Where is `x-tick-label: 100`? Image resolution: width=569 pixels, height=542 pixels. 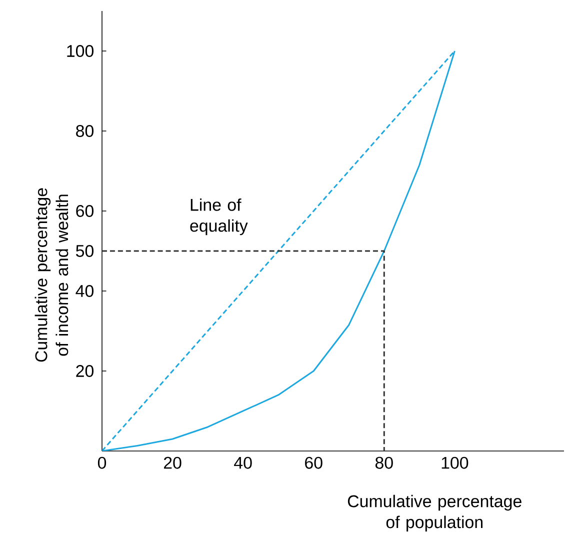 x-tick-label: 100 is located at coordinates (455, 462).